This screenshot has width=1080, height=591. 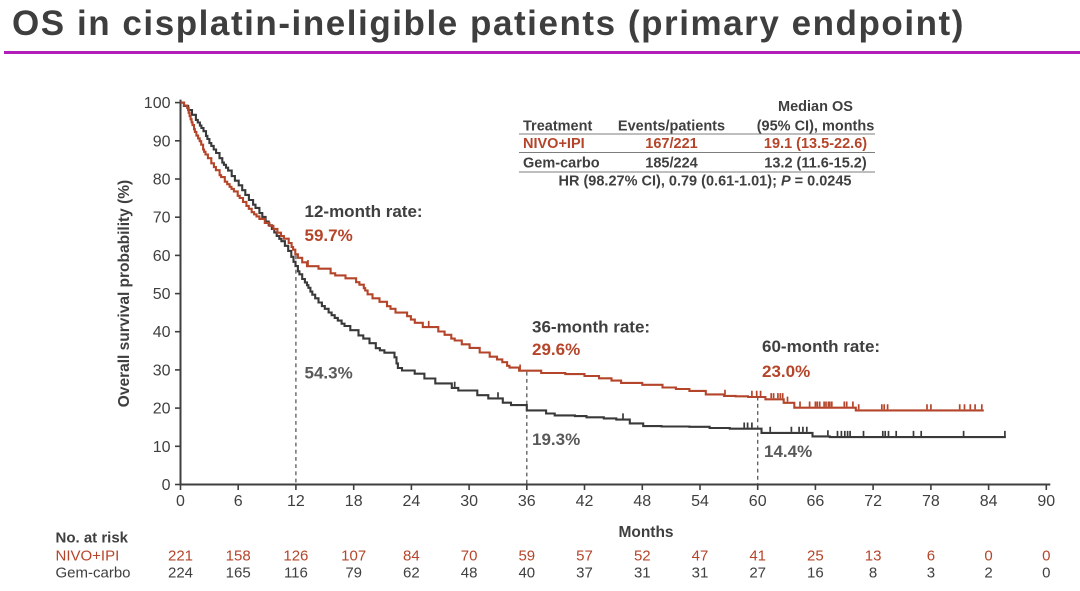 What do you see at coordinates (815, 556) in the screenshot?
I see `svg-text: 25` at bounding box center [815, 556].